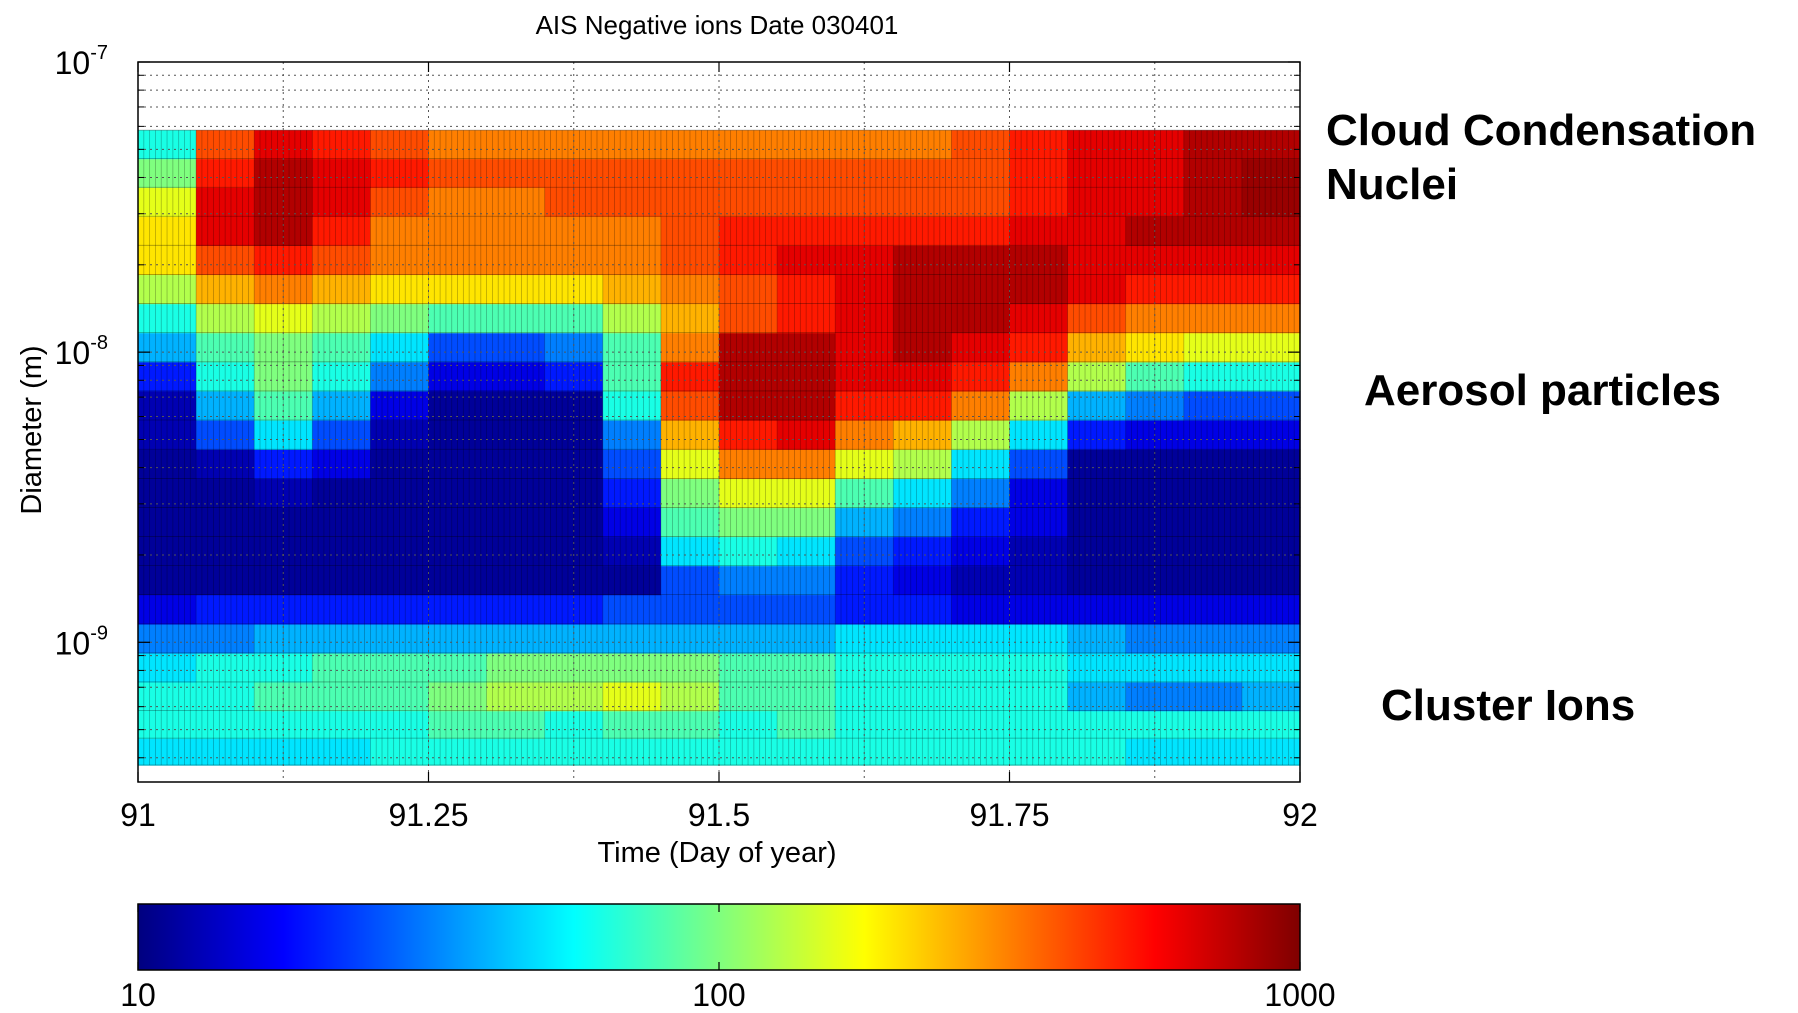 The width and height of the screenshot is (1798, 1013). What do you see at coordinates (81, 61) in the screenshot?
I see `y-tick-label: 10-7` at bounding box center [81, 61].